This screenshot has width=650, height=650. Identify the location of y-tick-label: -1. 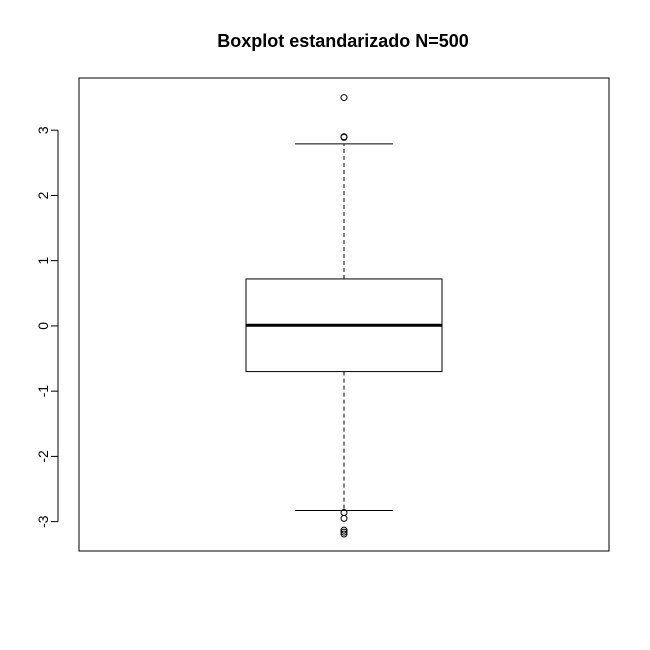
(43, 391).